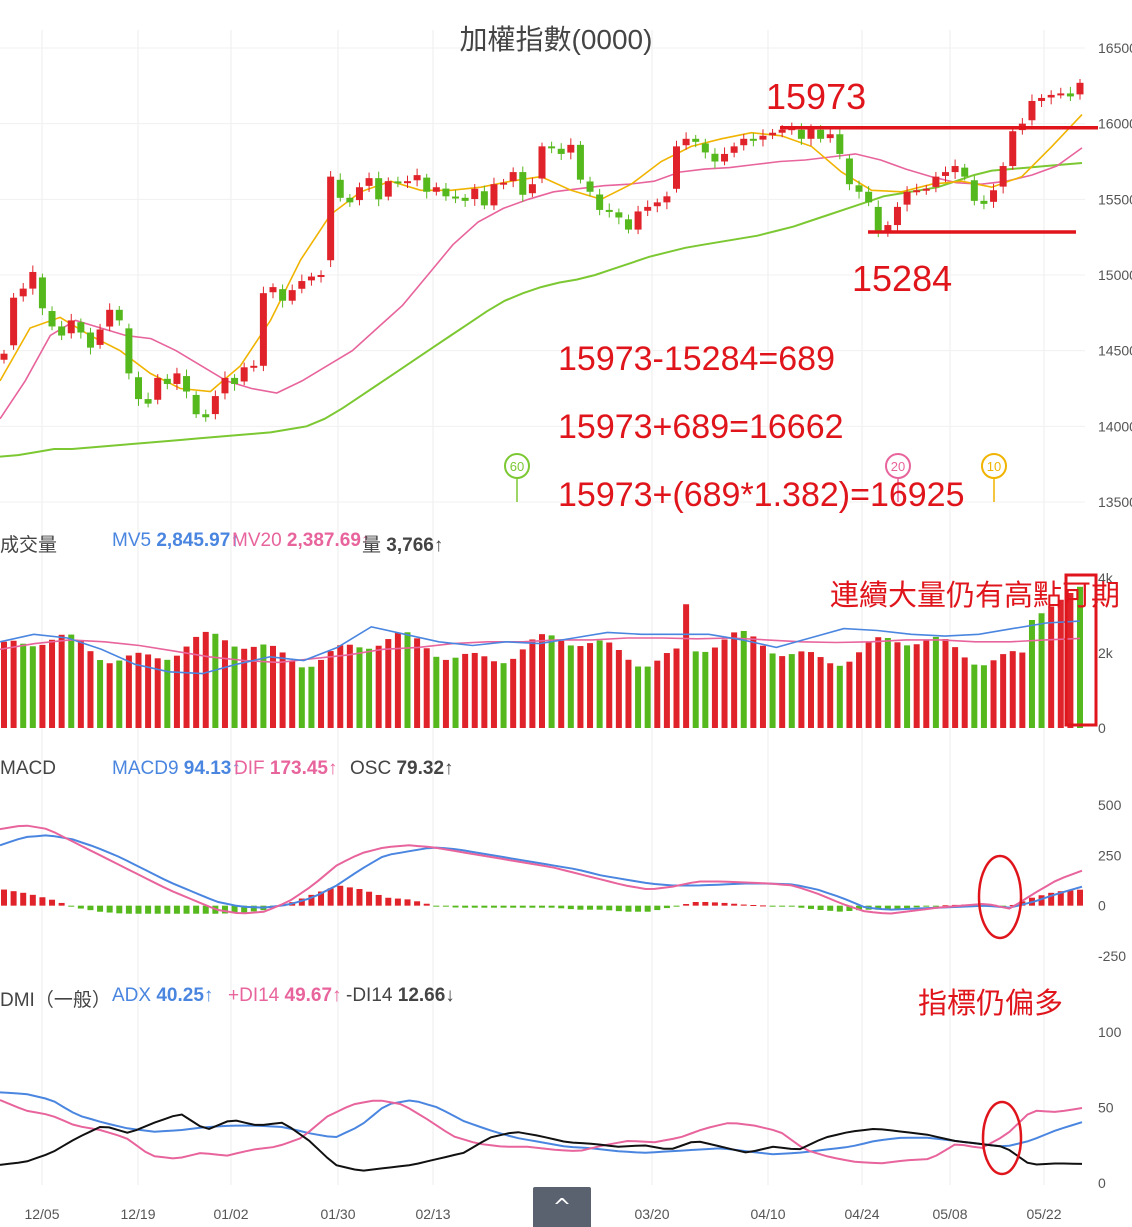  I want to click on mv5-line, so click(540, 647).